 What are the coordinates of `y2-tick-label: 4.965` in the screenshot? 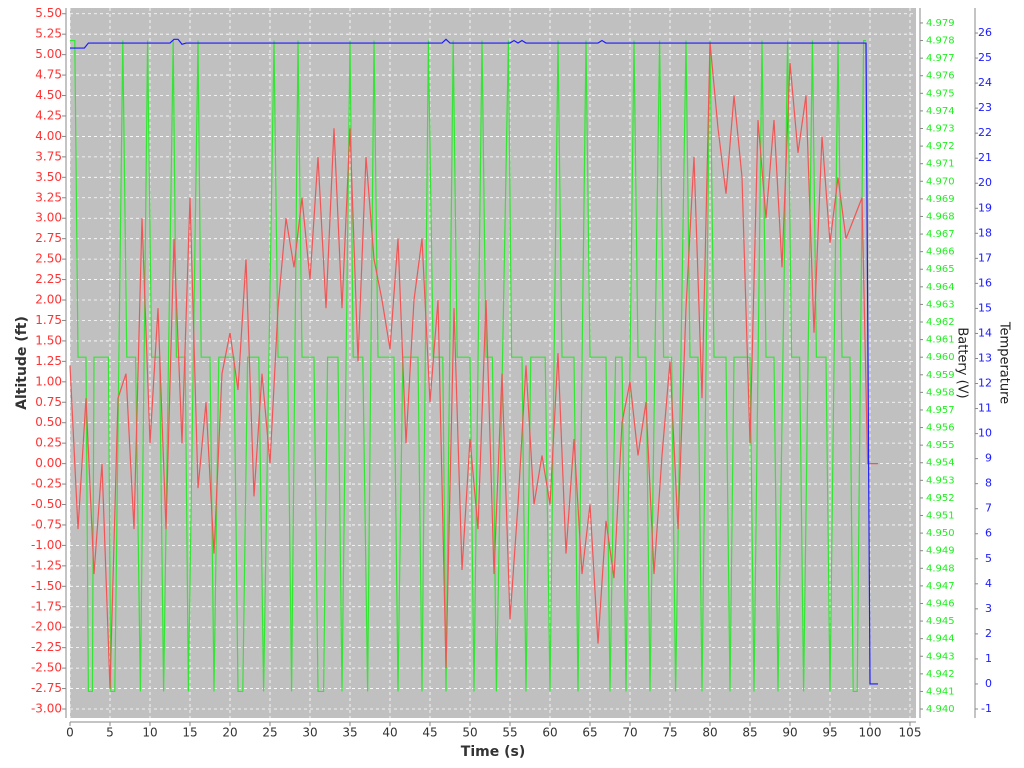 It's located at (940, 269).